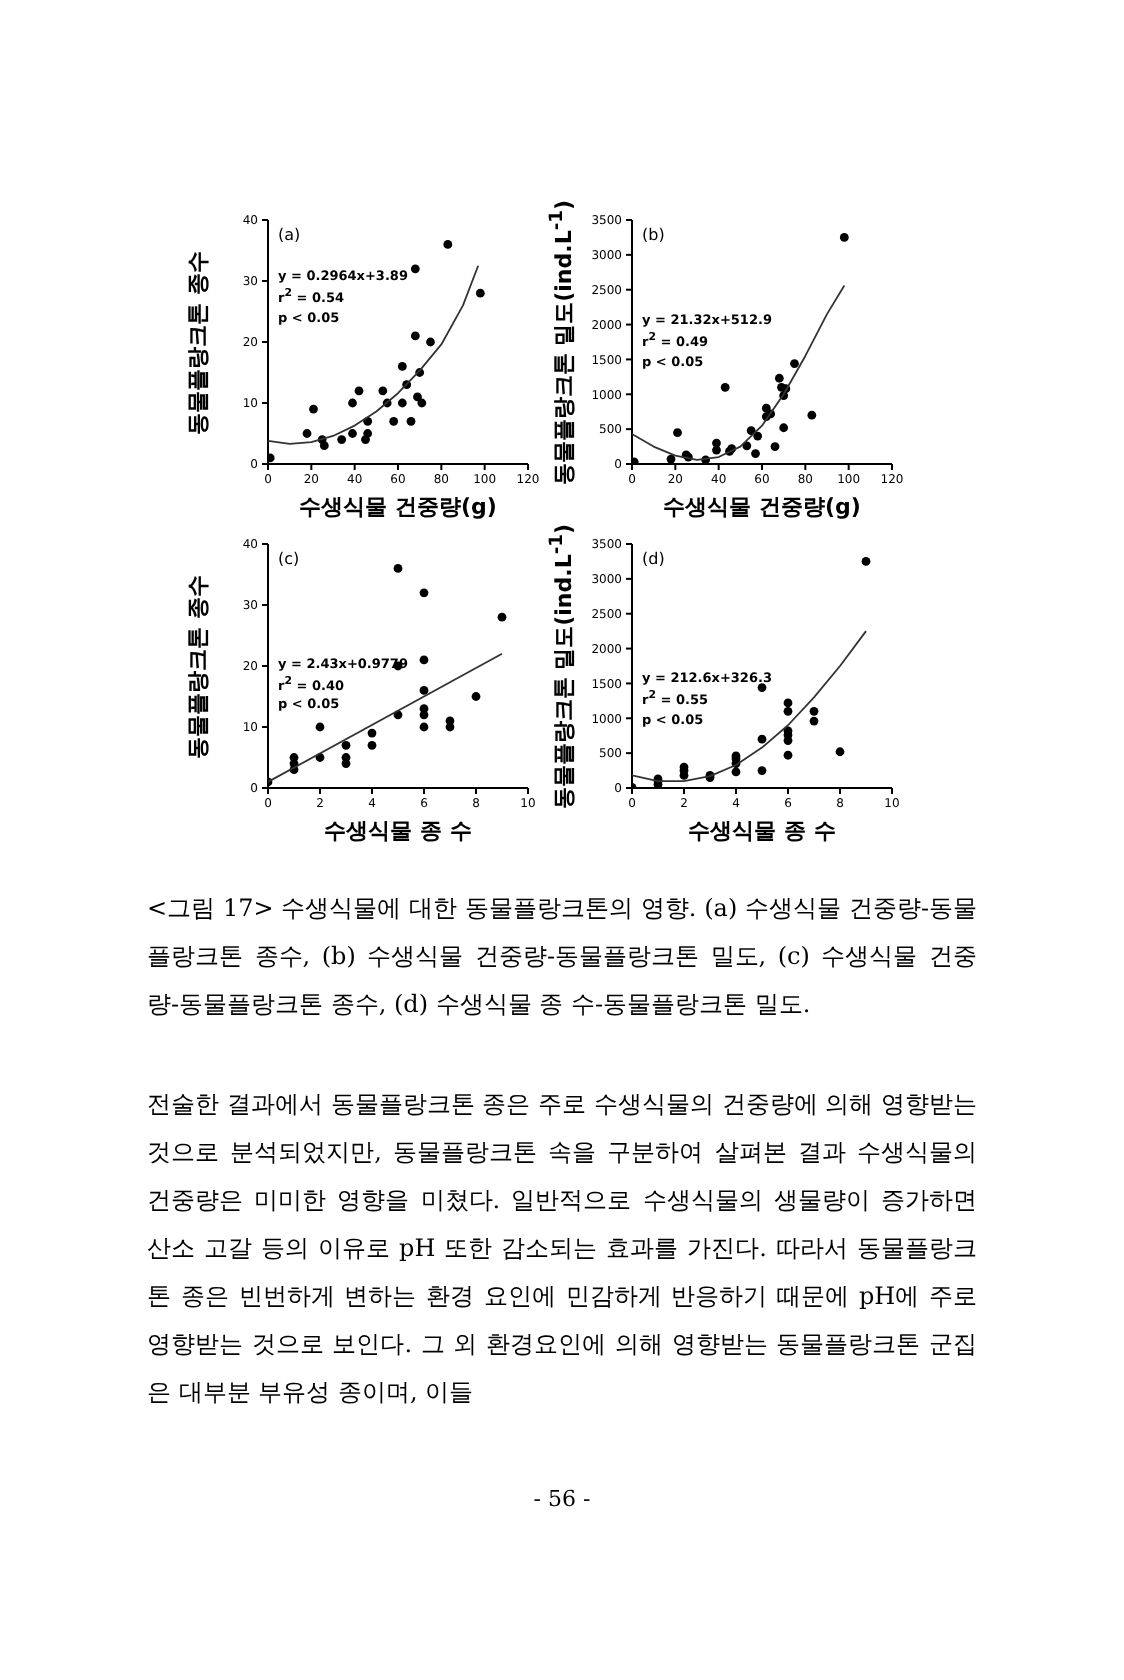  Describe the element at coordinates (289, 235) in the screenshot. I see `annotation: (a)` at that location.